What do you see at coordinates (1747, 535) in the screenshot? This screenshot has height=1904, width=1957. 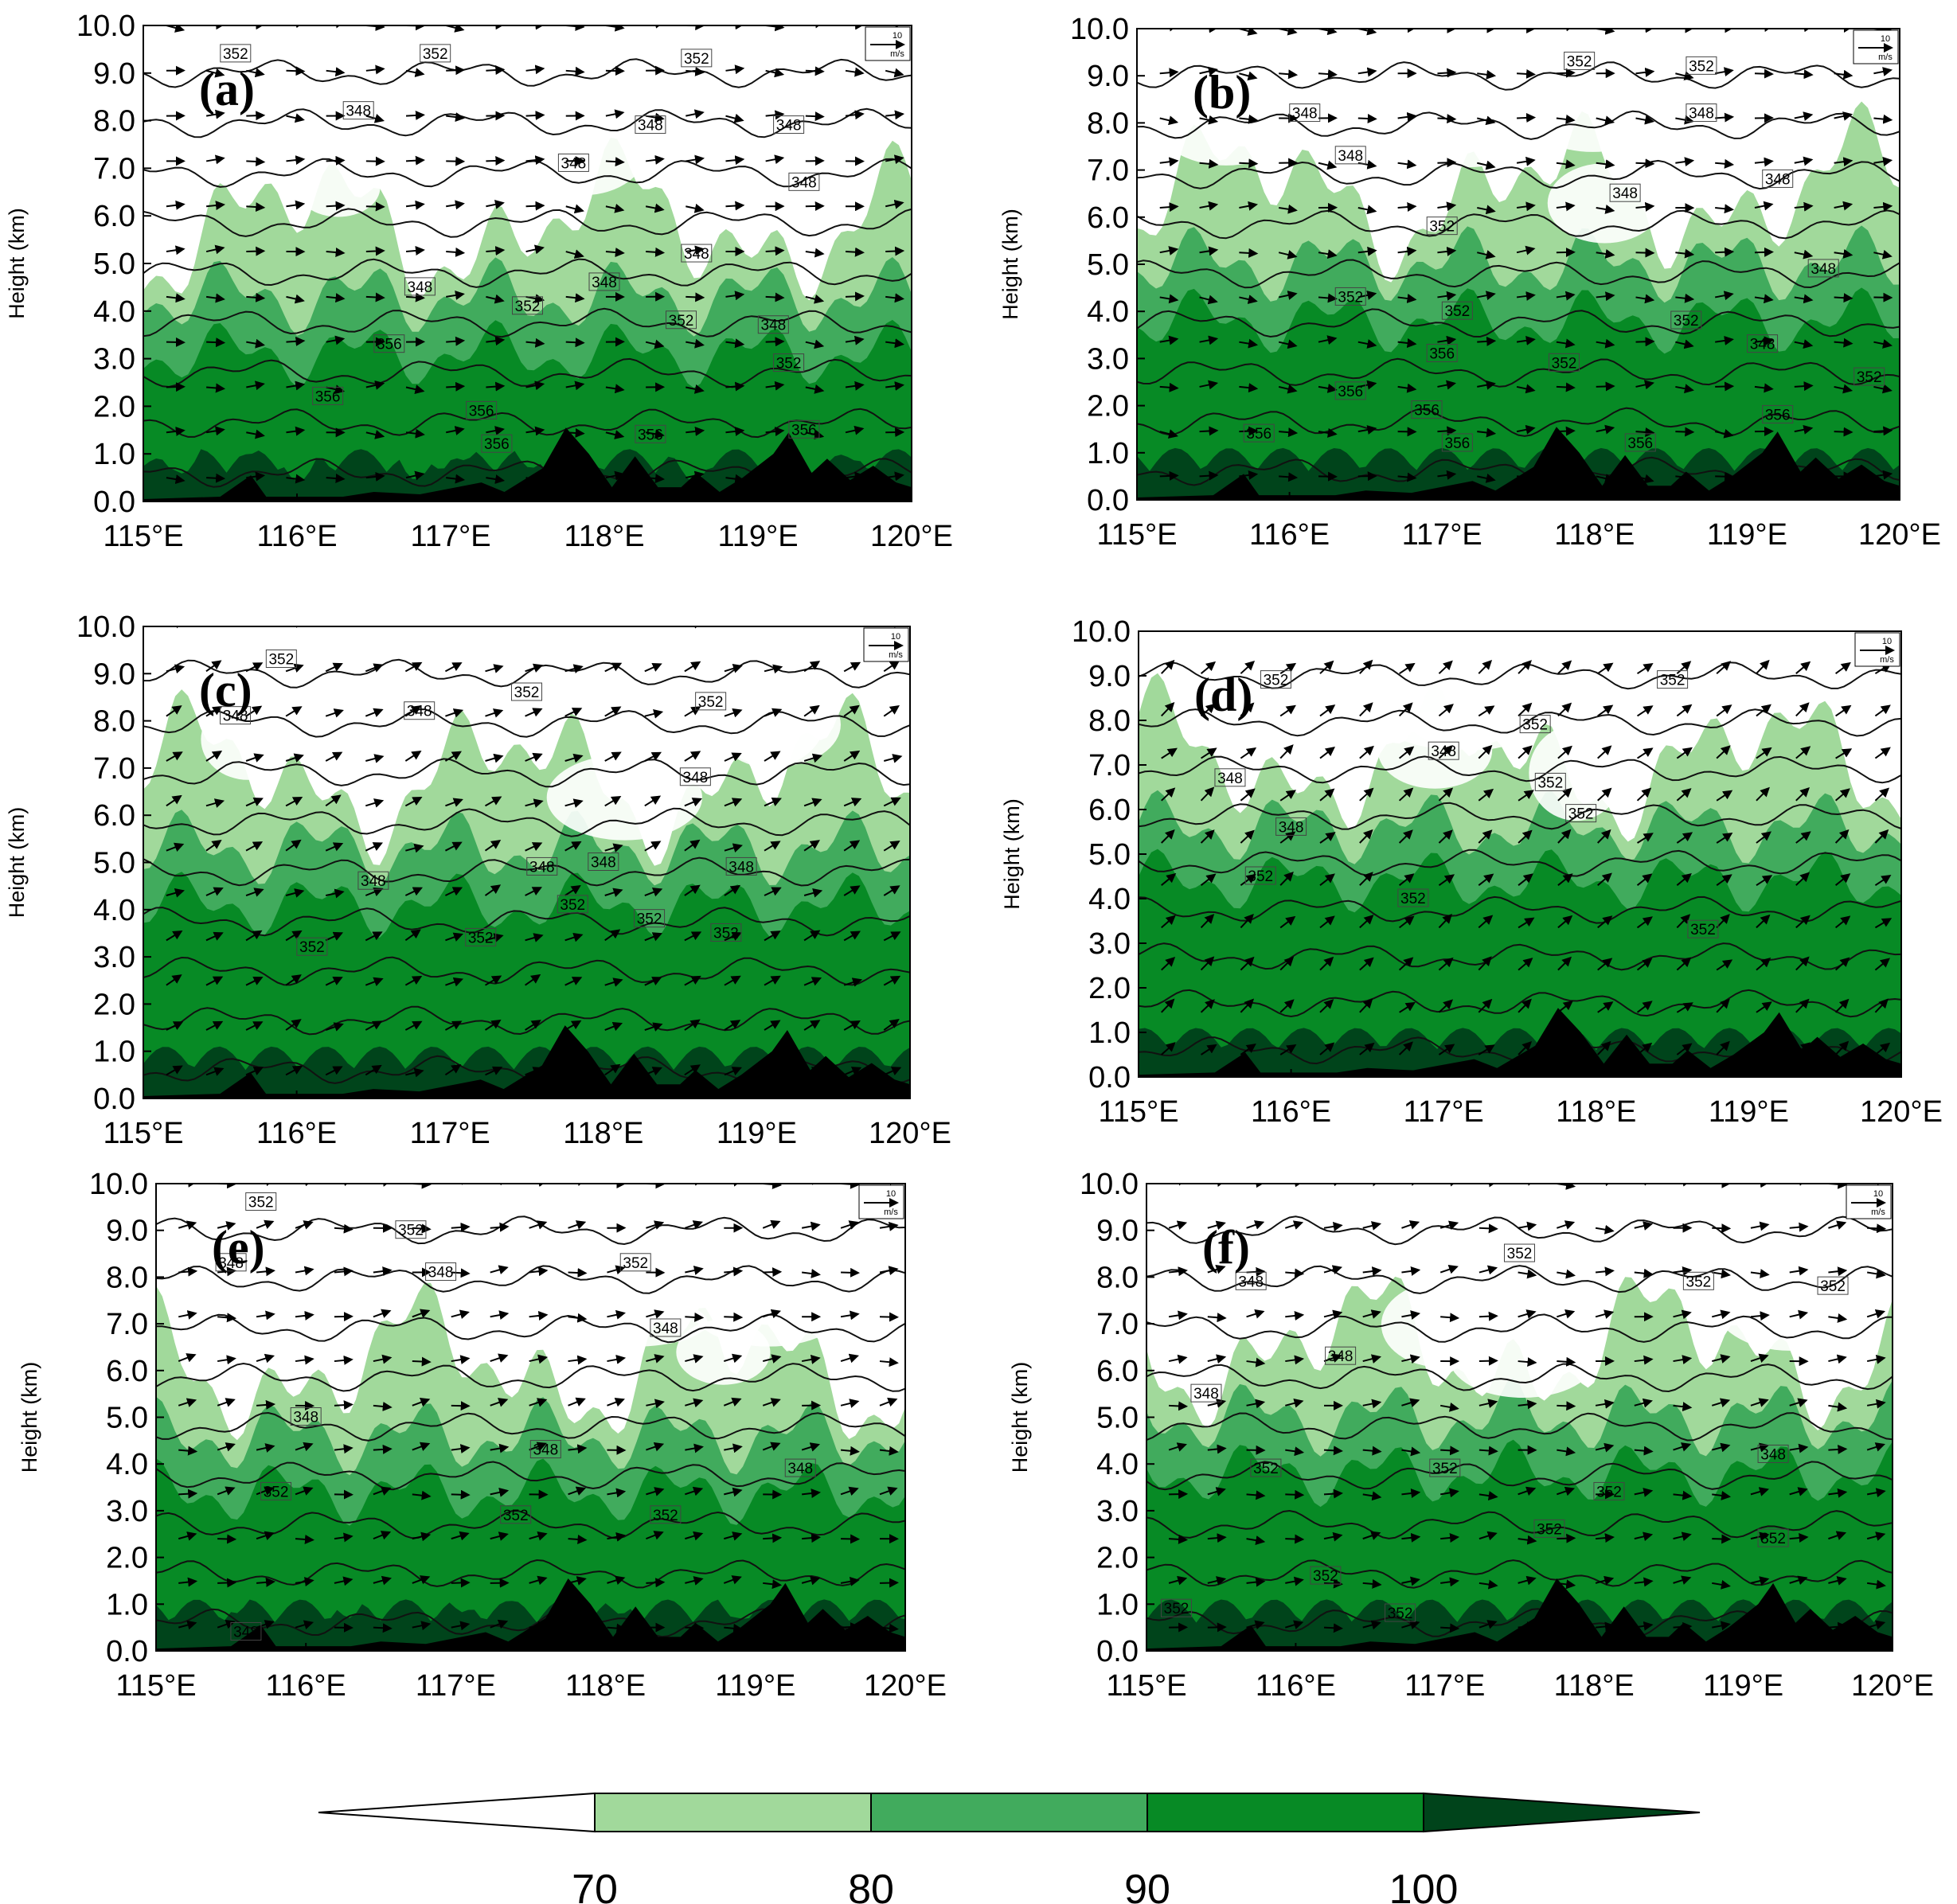 I see `x-tick-label: 119°E` at bounding box center [1747, 535].